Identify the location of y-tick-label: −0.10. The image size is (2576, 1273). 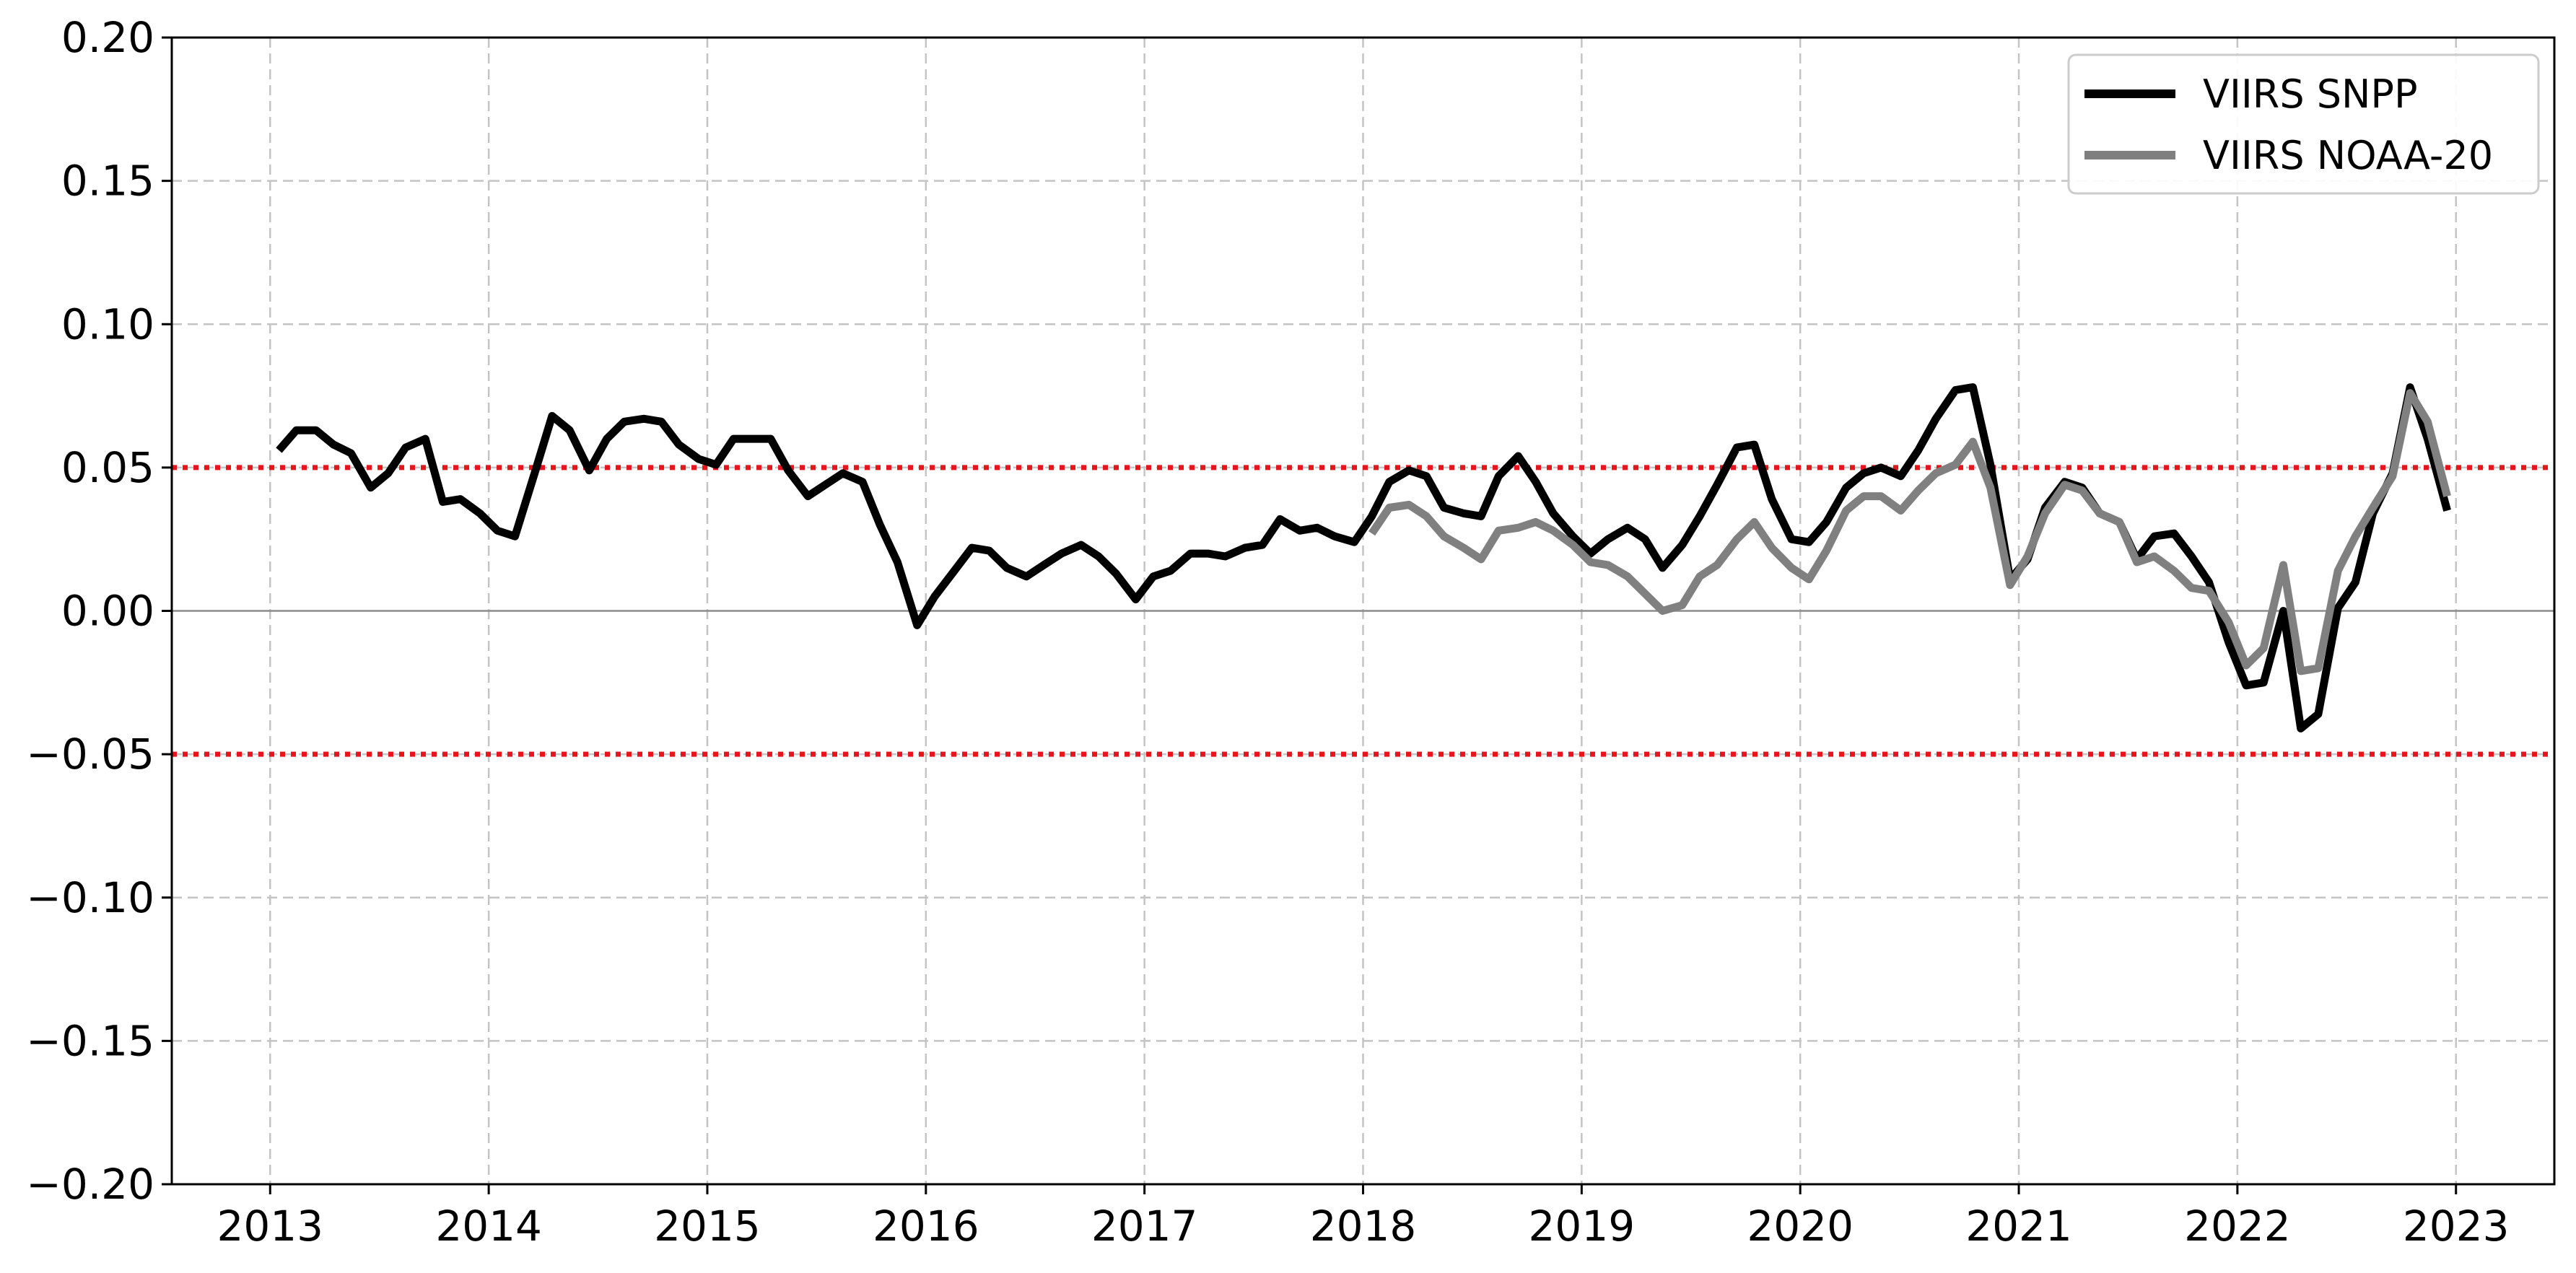
(90, 897).